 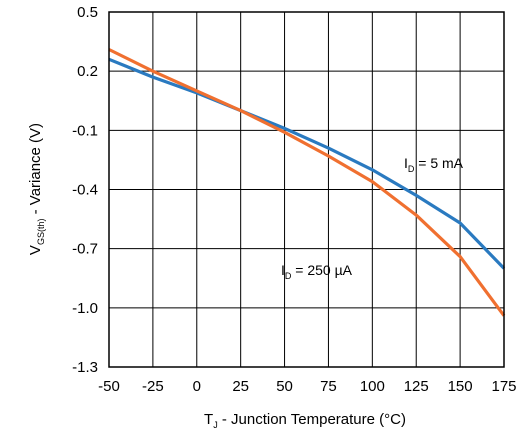 What do you see at coordinates (372, 386) in the screenshot?
I see `x-tick-label: 100` at bounding box center [372, 386].